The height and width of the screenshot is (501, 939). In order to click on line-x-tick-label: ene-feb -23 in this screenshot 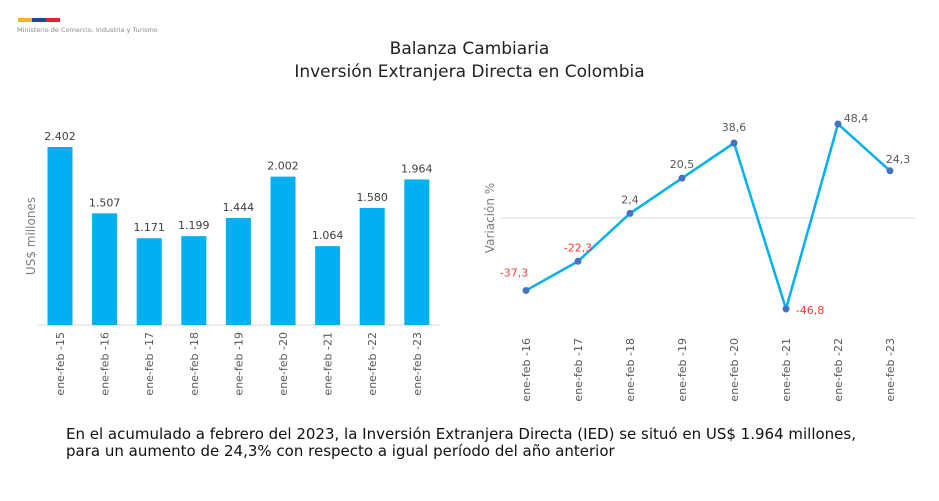, I will do `click(890, 370)`.